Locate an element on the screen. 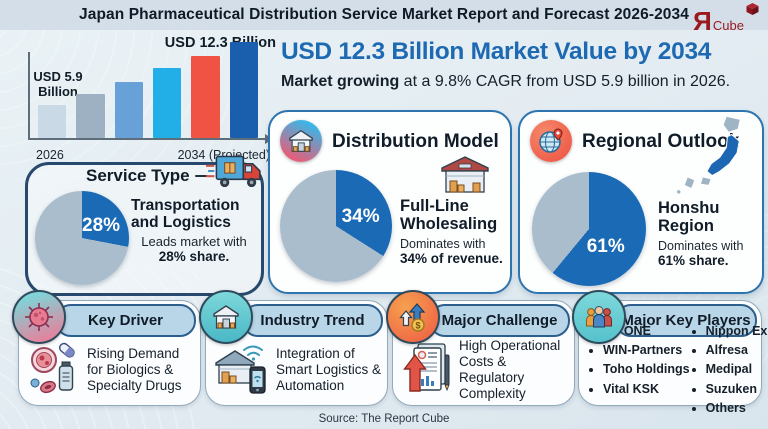 The image size is (768, 429). x-tick-2026: 2026 is located at coordinates (50, 155).